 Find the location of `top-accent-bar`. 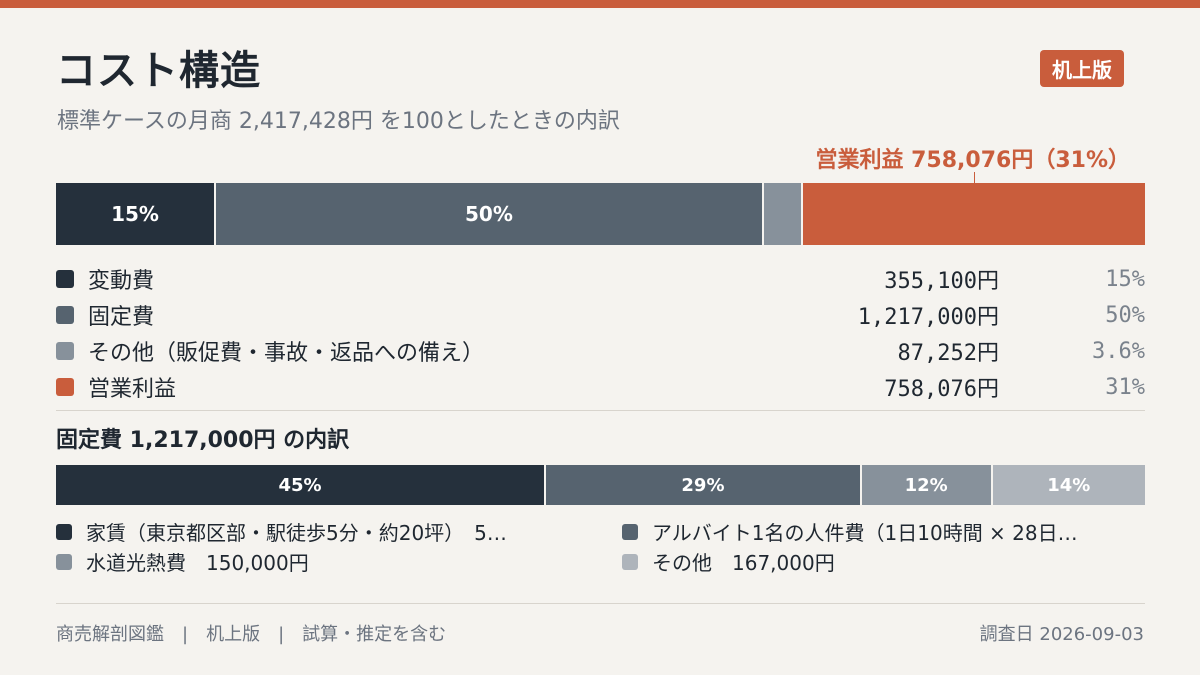

top-accent-bar is located at coordinates (600, 4).